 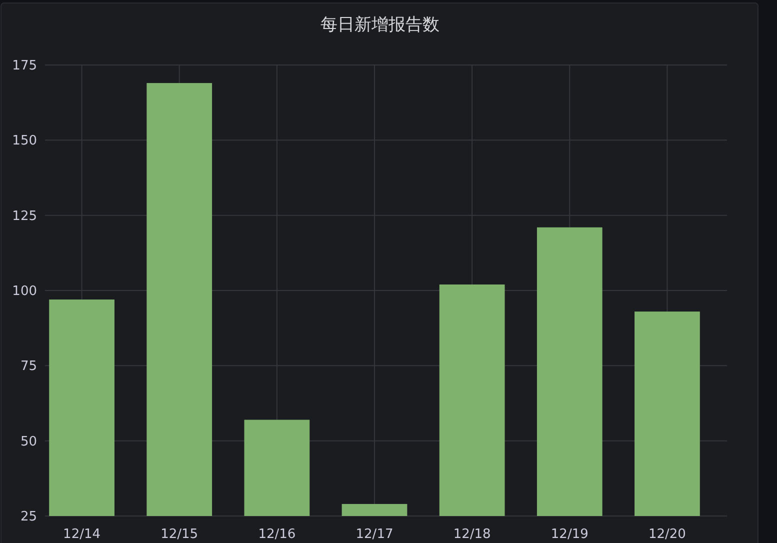 I want to click on x-tick-label: 12/19, so click(x=569, y=534).